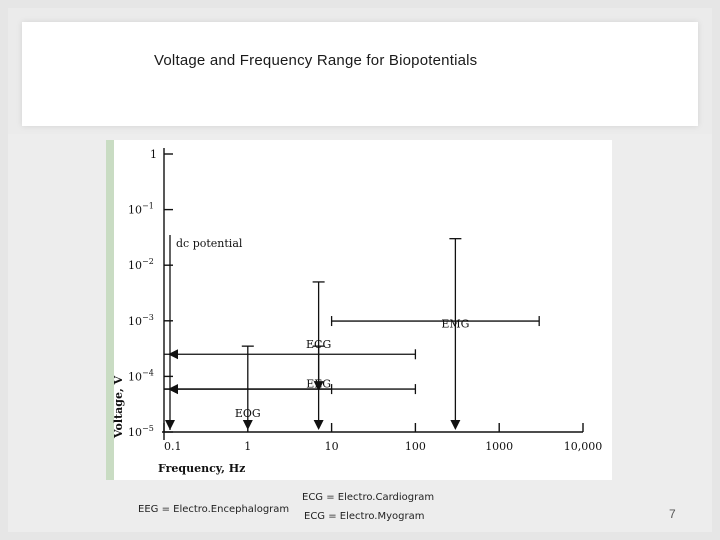  Describe the element at coordinates (141, 264) in the screenshot. I see `y-tick-label: 10⁻²` at that location.